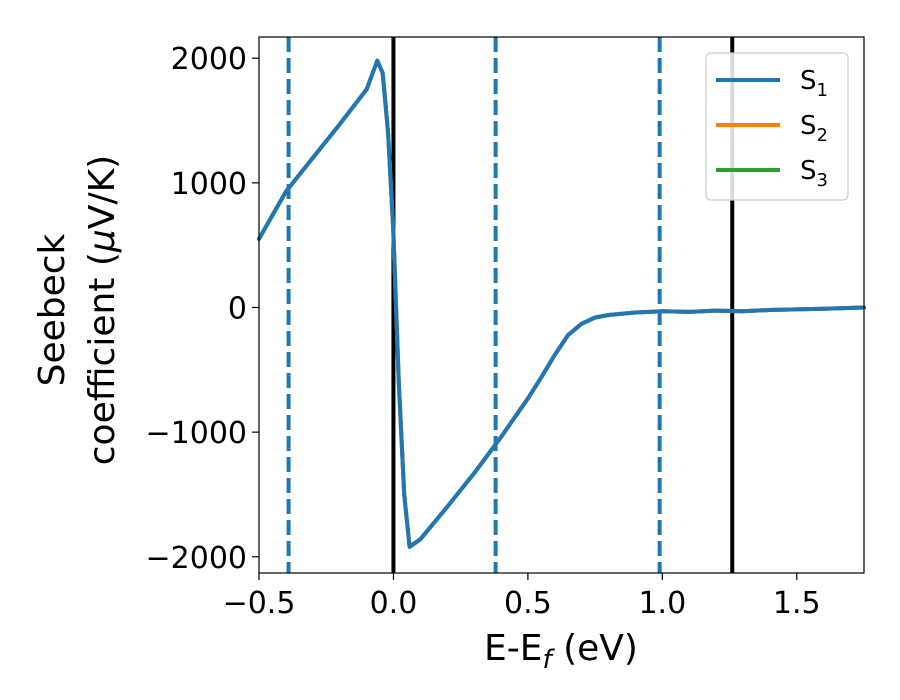 This screenshot has width=900, height=700. Describe the element at coordinates (209, 59) in the screenshot. I see `y-tick-label: 2000` at that location.